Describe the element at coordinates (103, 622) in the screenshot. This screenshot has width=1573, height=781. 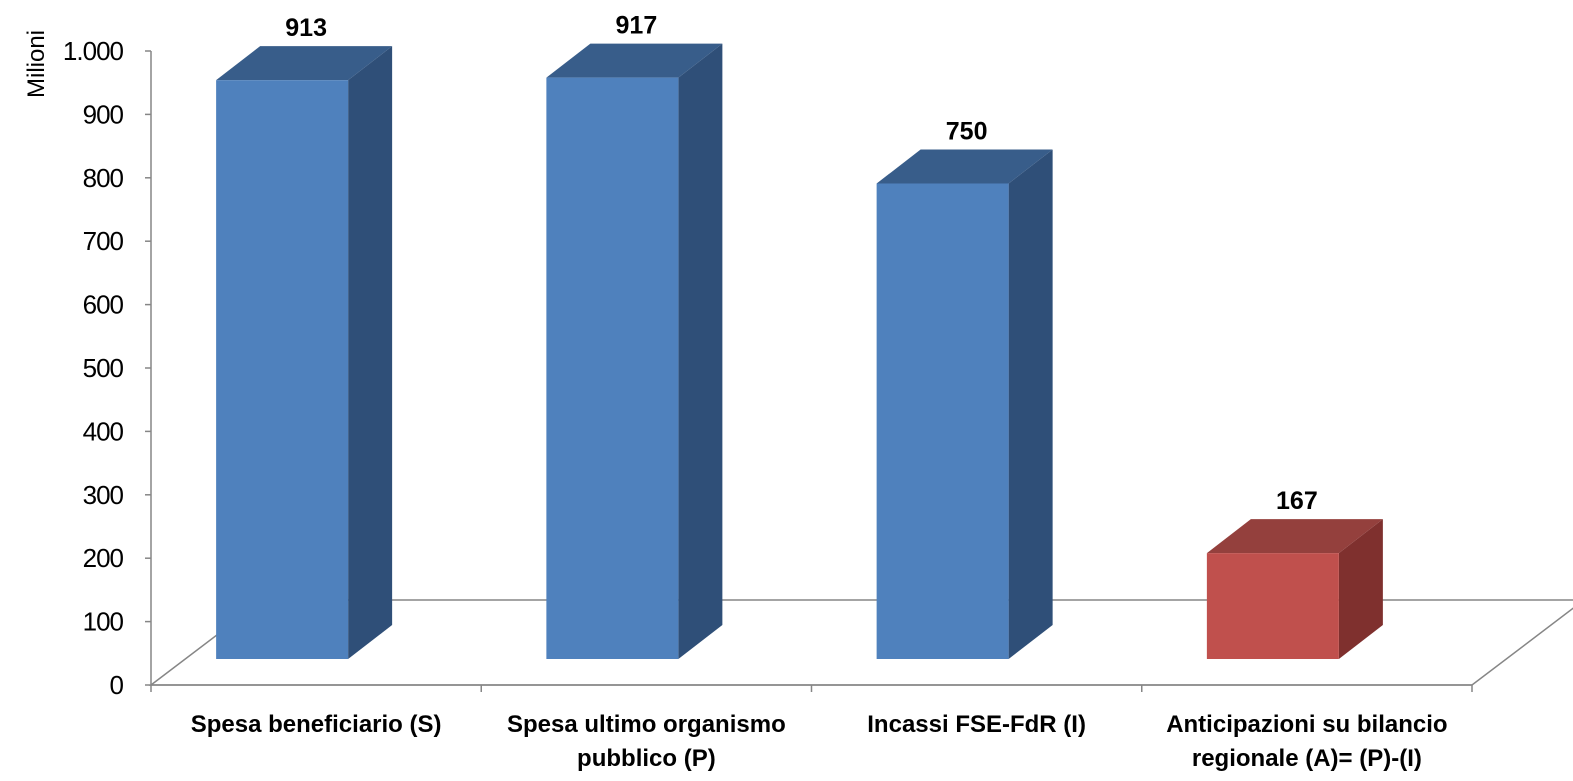
I see `y-tick-label: 100` at that location.